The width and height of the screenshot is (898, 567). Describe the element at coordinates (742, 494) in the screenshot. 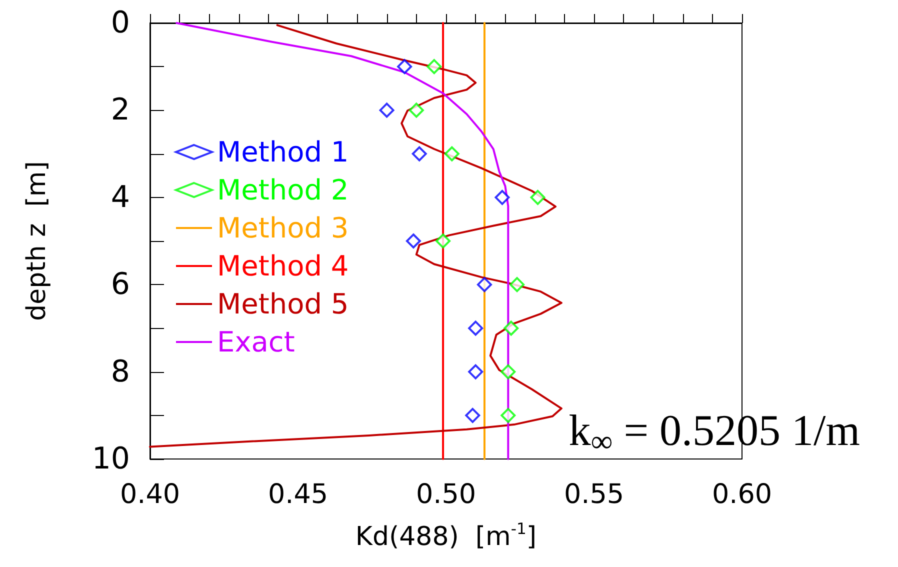

I see `x-tick-label: 0.60` at that location.